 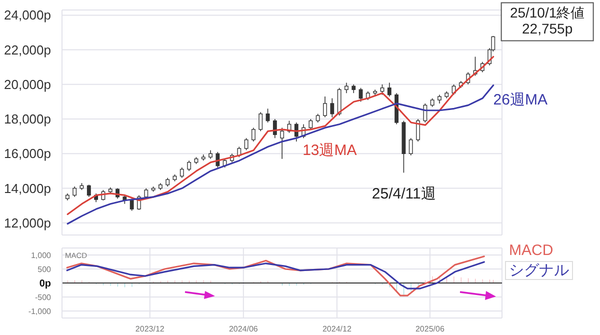 What do you see at coordinates (150, 329) in the screenshot?
I see `x-tick-label: 2023/12` at bounding box center [150, 329].